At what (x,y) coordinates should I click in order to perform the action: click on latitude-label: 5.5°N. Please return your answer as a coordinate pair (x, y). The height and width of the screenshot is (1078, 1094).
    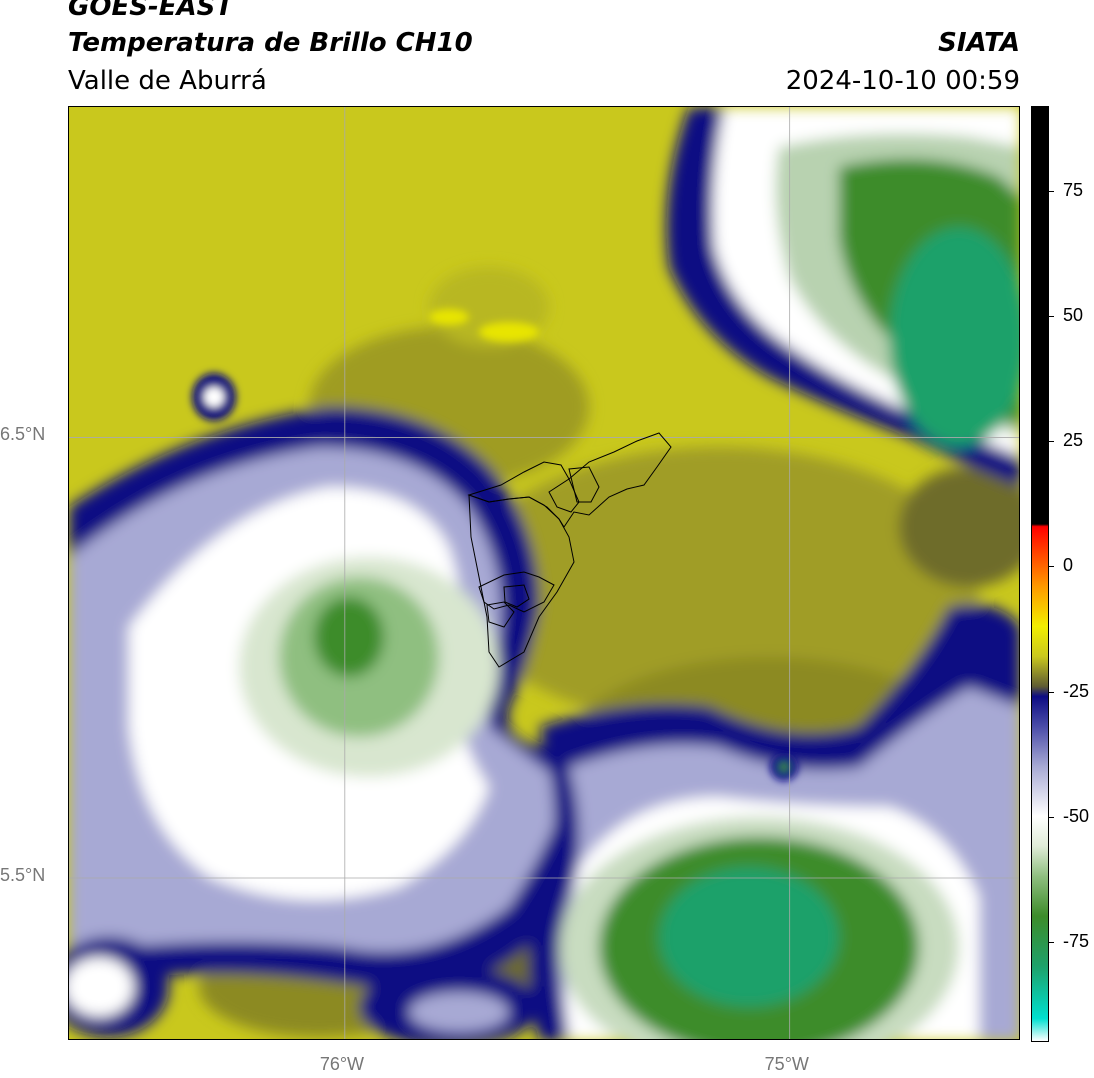
    Looking at the image, I should click on (23, 874).